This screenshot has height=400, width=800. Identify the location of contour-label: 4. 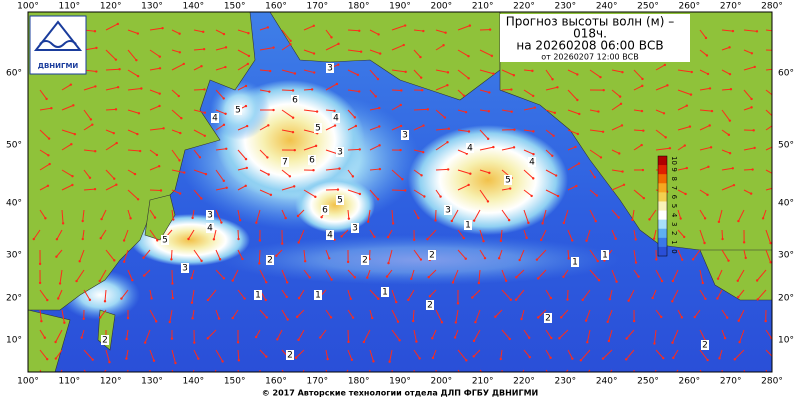
(532, 163).